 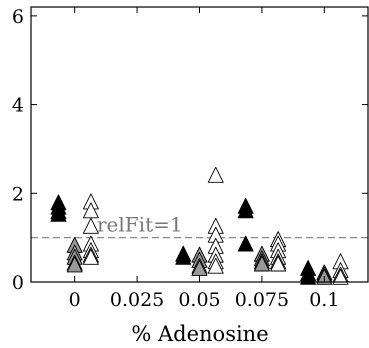 I want to click on data-point-s2-p23, so click(x=340, y=276).